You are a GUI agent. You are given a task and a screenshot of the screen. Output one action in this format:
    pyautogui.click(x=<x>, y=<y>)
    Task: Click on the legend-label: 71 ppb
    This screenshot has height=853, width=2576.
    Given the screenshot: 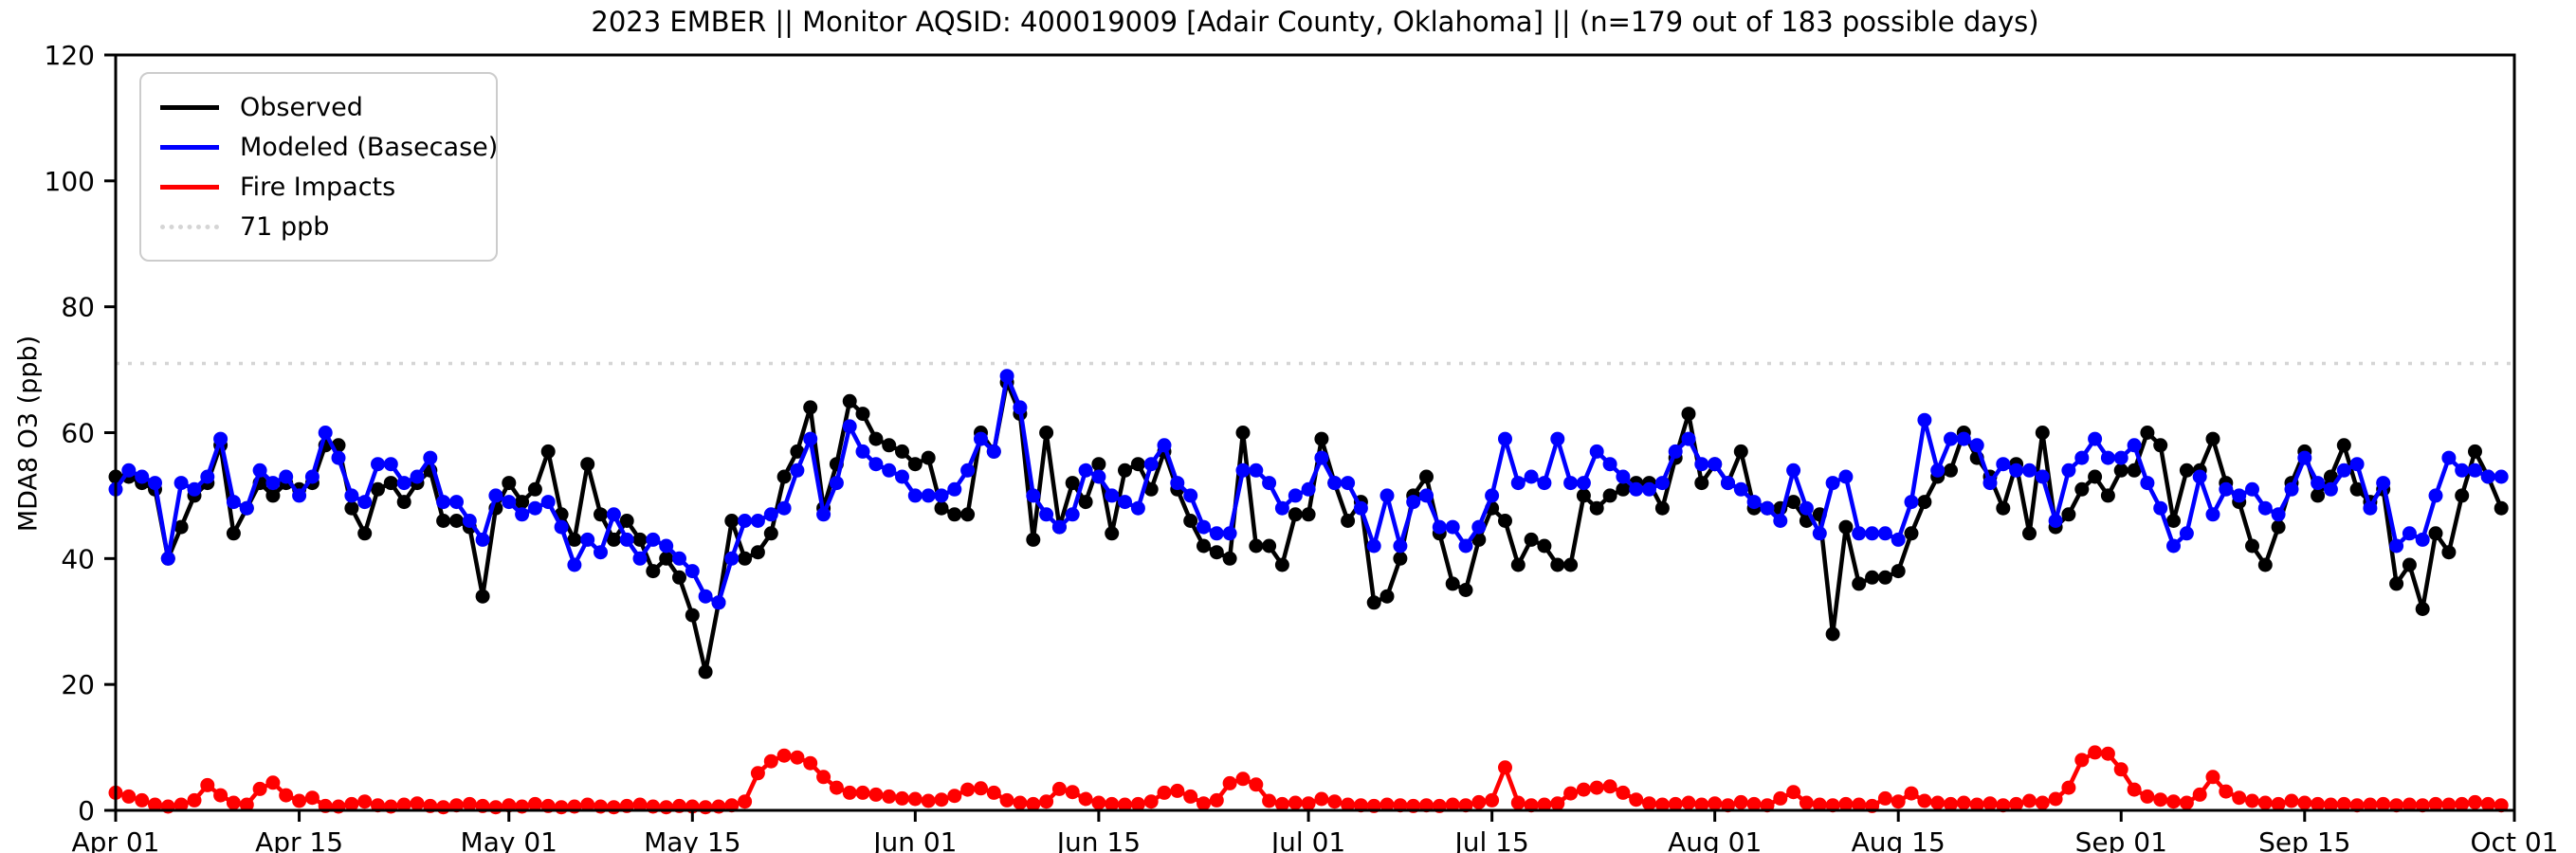 What is the action you would take?
    pyautogui.click(x=285, y=226)
    